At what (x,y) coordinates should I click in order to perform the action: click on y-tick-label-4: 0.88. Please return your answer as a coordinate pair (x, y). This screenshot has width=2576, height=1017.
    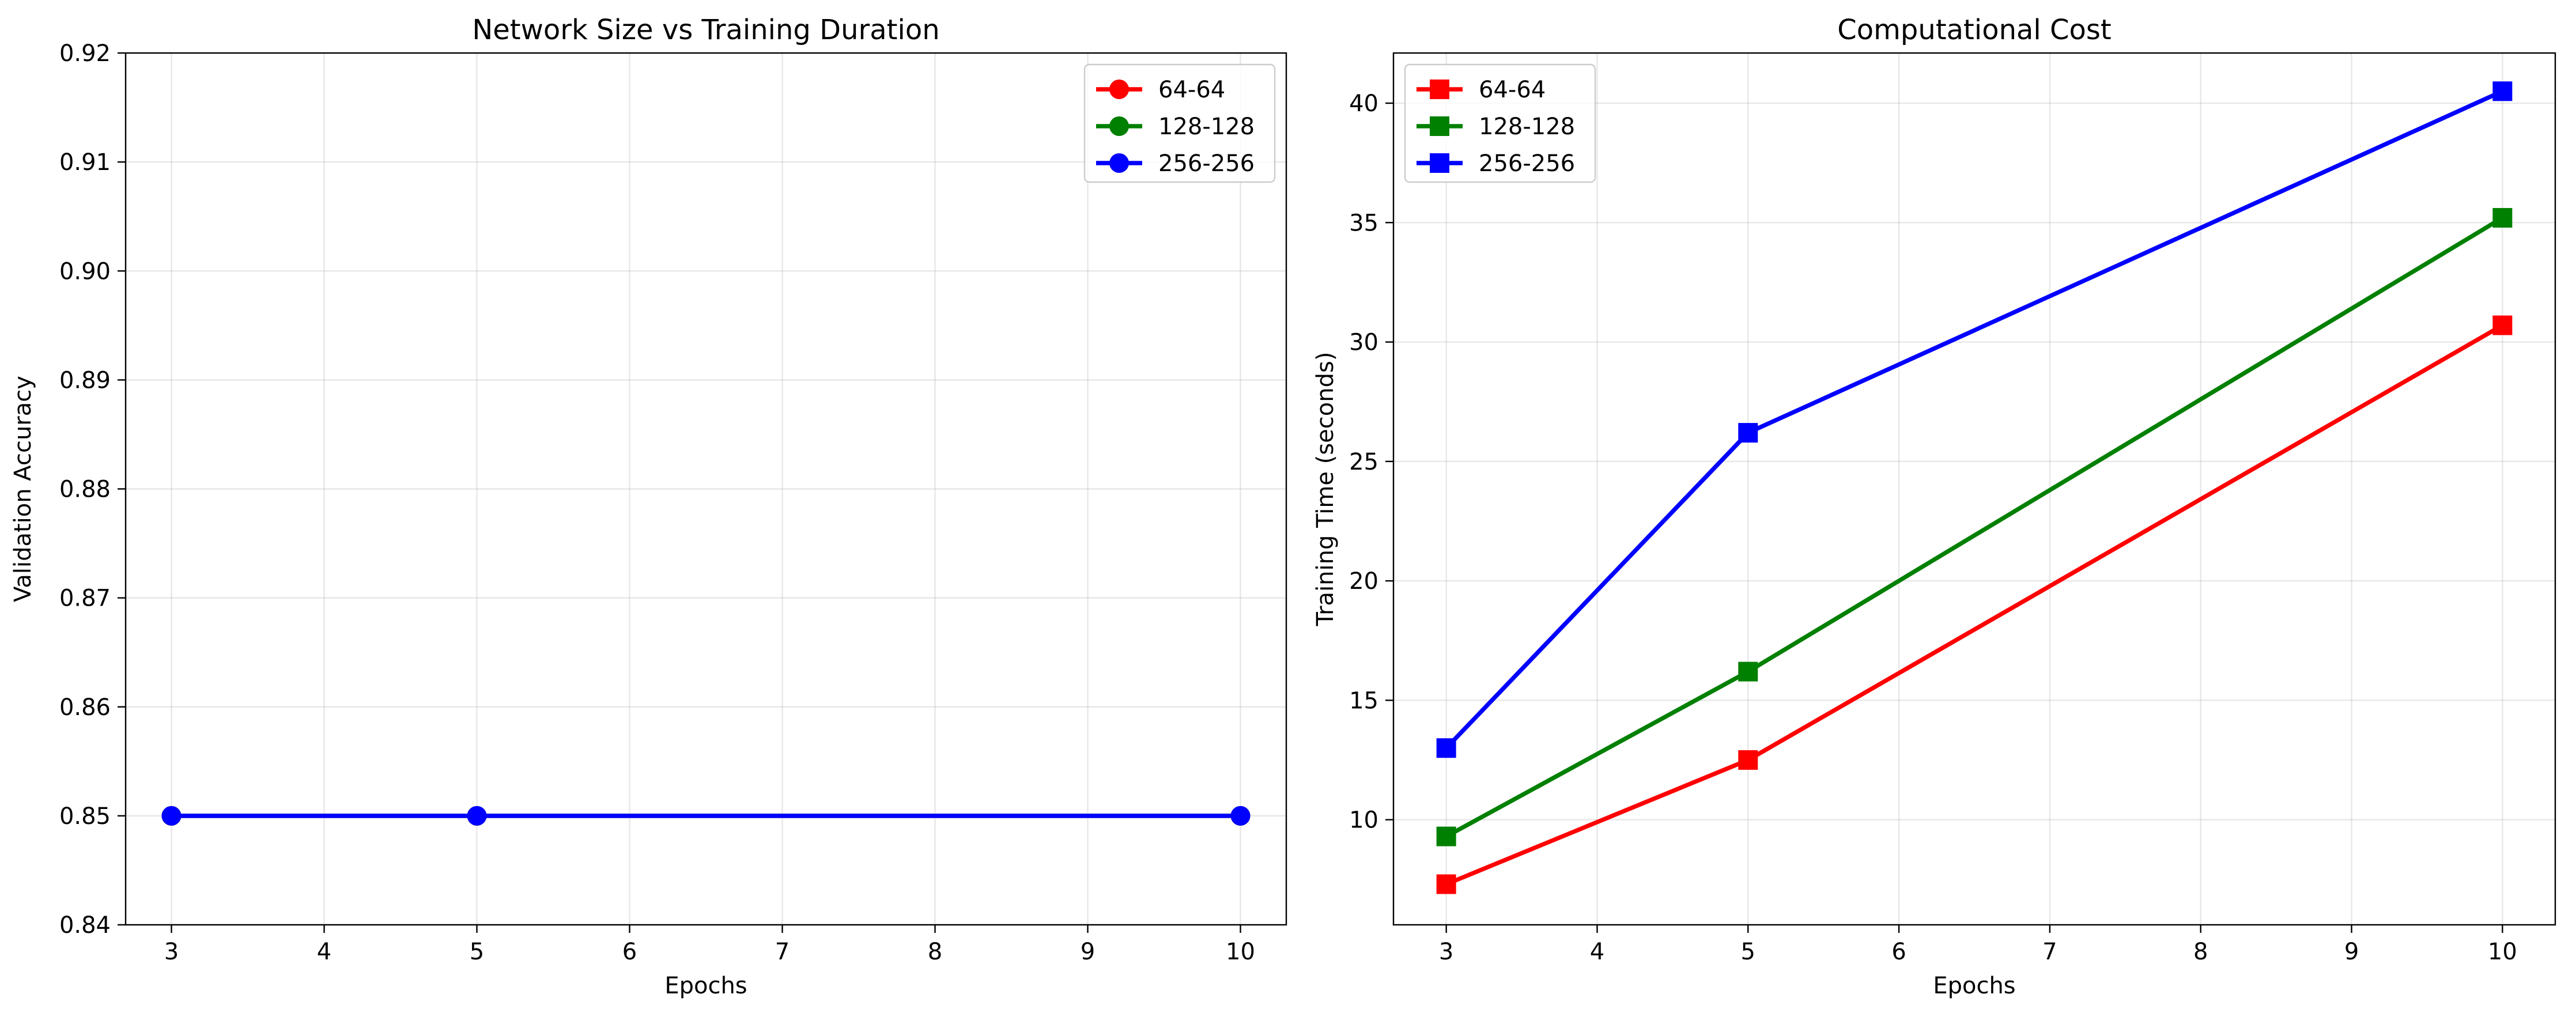
    Looking at the image, I should click on (85, 490).